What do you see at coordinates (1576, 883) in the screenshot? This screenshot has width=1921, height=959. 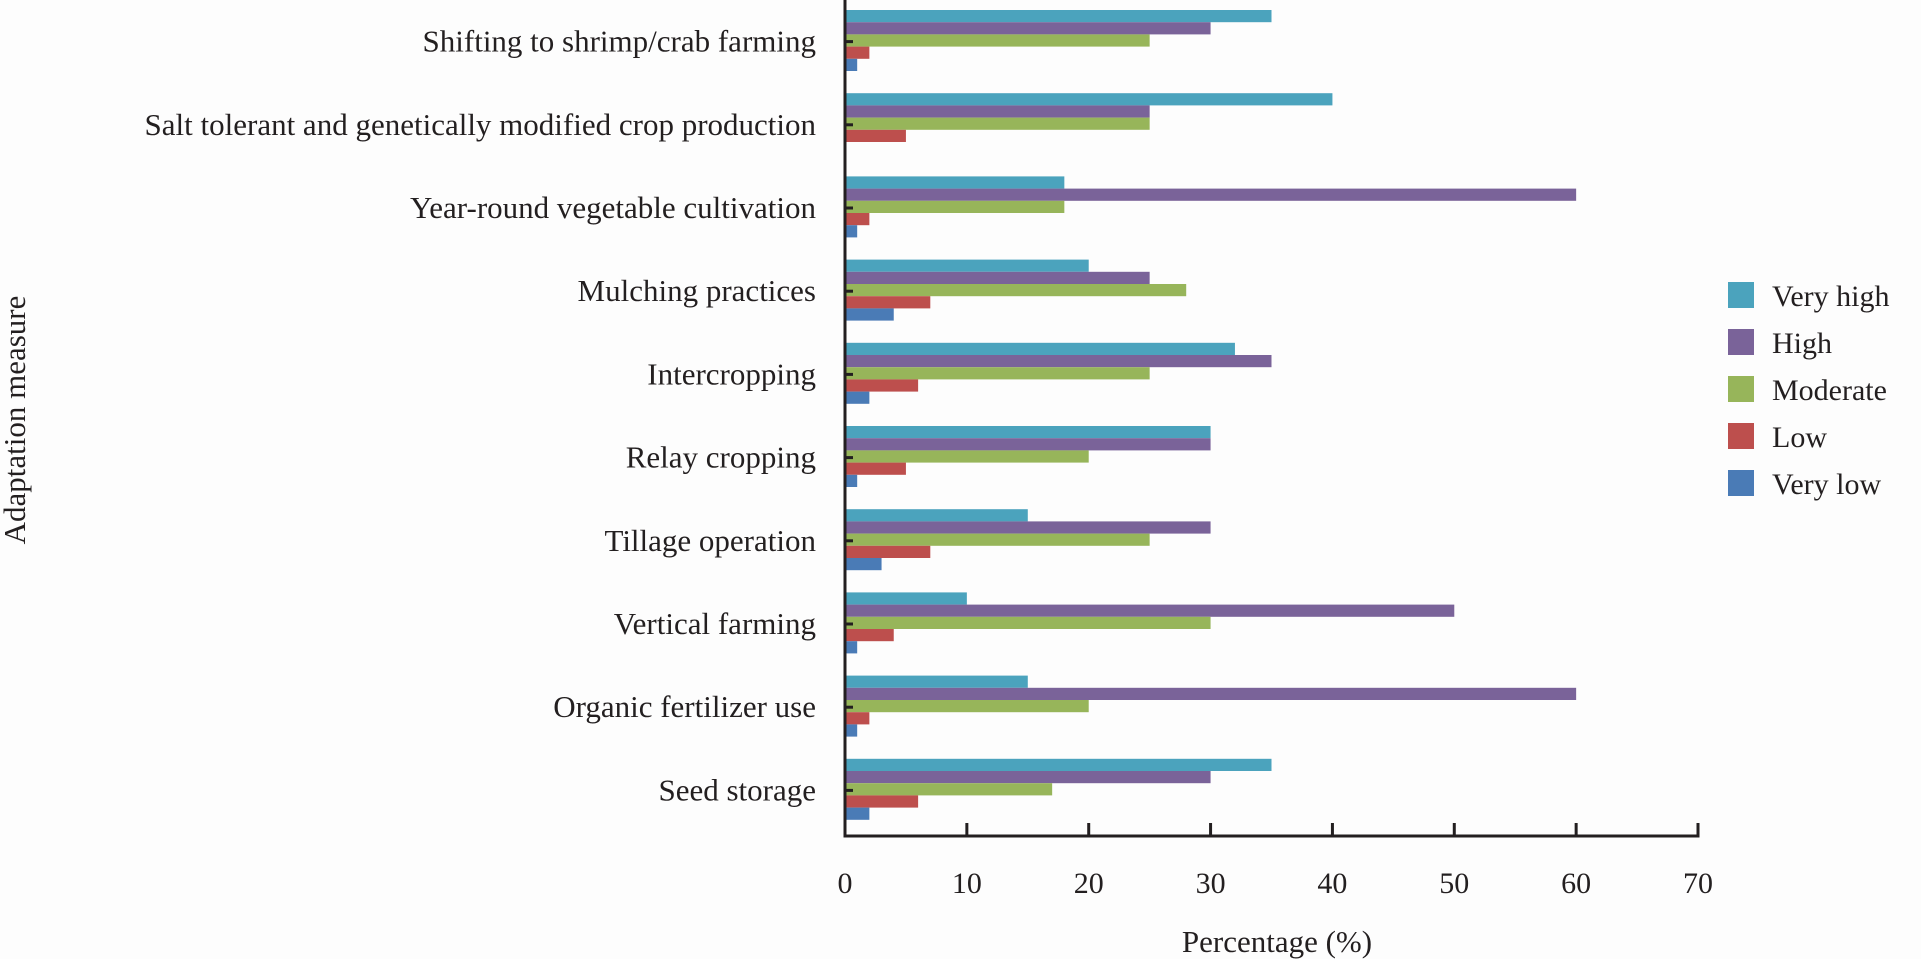 I see `x-tick-label: 60` at bounding box center [1576, 883].